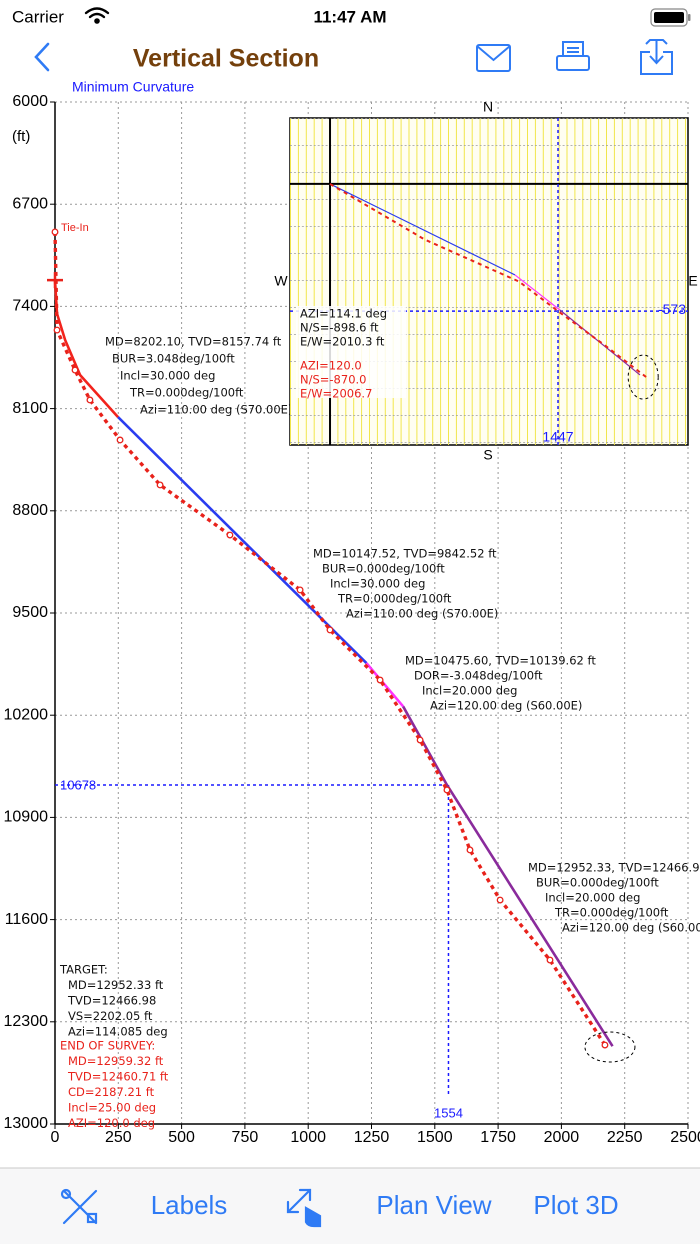 The height and width of the screenshot is (1244, 700). Describe the element at coordinates (500, 661) in the screenshot. I see `annotation-line: MD=10475.60, TVD=10139.62 ft` at that location.